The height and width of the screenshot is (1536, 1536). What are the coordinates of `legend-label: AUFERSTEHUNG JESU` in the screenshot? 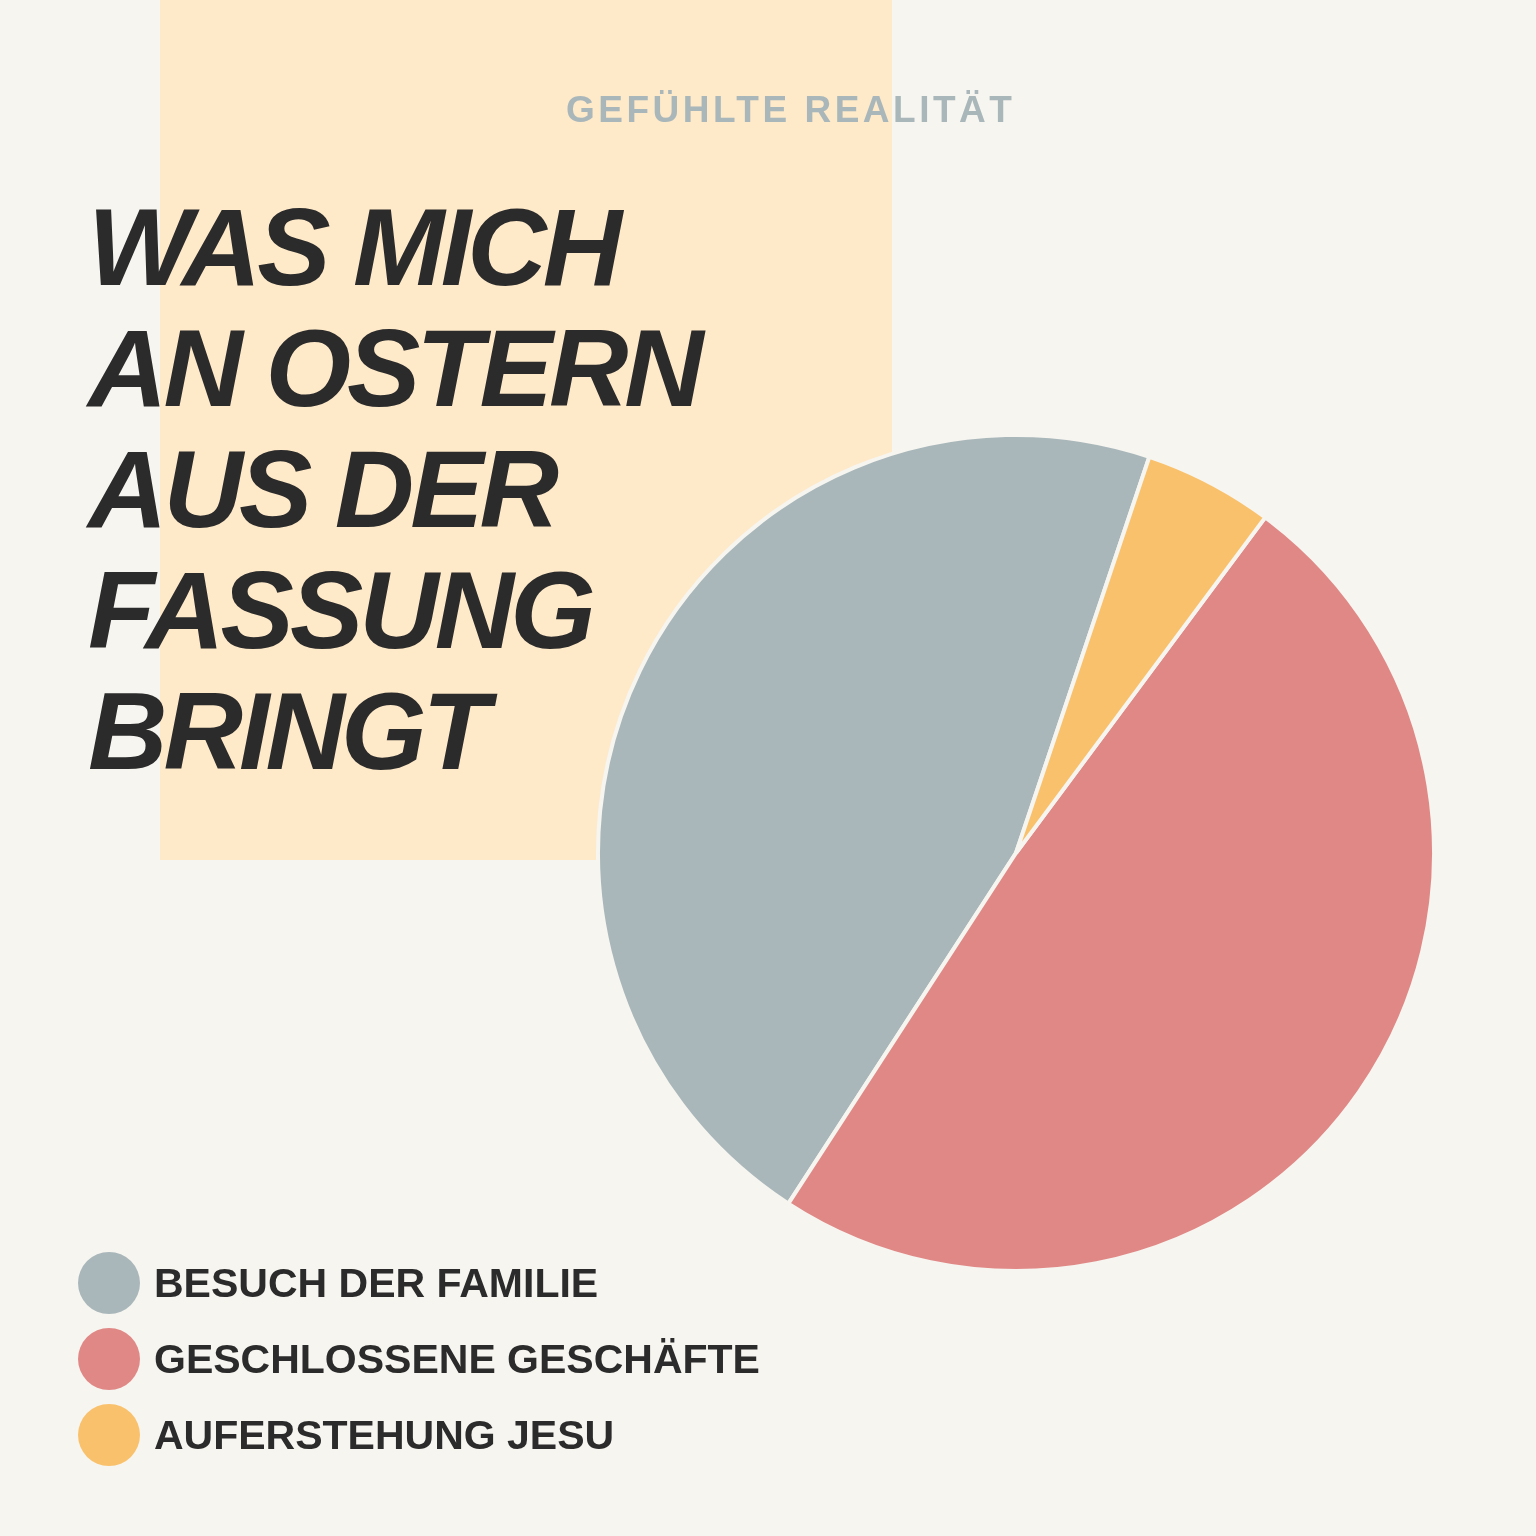 It's located at (384, 1435).